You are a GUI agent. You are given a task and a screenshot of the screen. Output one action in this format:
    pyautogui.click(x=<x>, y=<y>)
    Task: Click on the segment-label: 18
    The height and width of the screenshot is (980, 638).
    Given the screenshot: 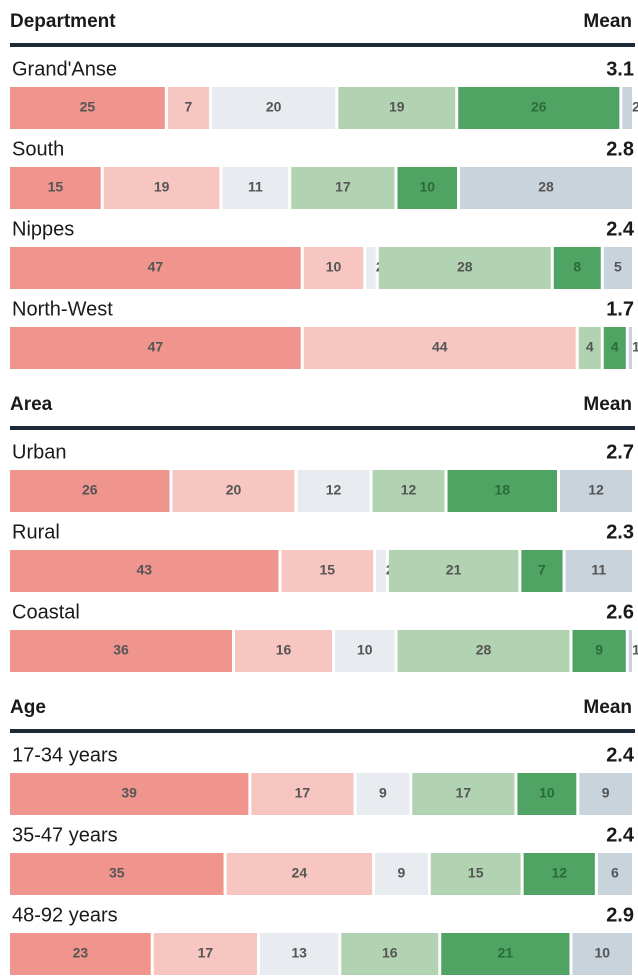 What is the action you would take?
    pyautogui.click(x=502, y=490)
    